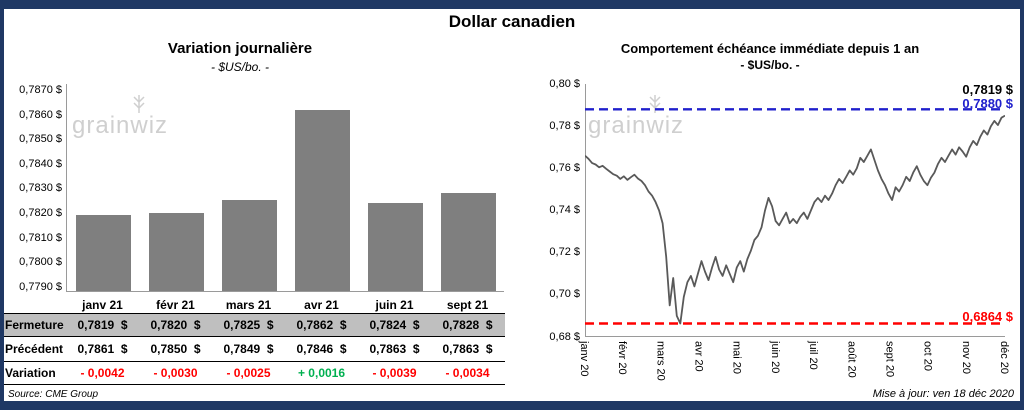 The image size is (1024, 410). What do you see at coordinates (34, 349) in the screenshot?
I see `row-label: Précédent` at bounding box center [34, 349].